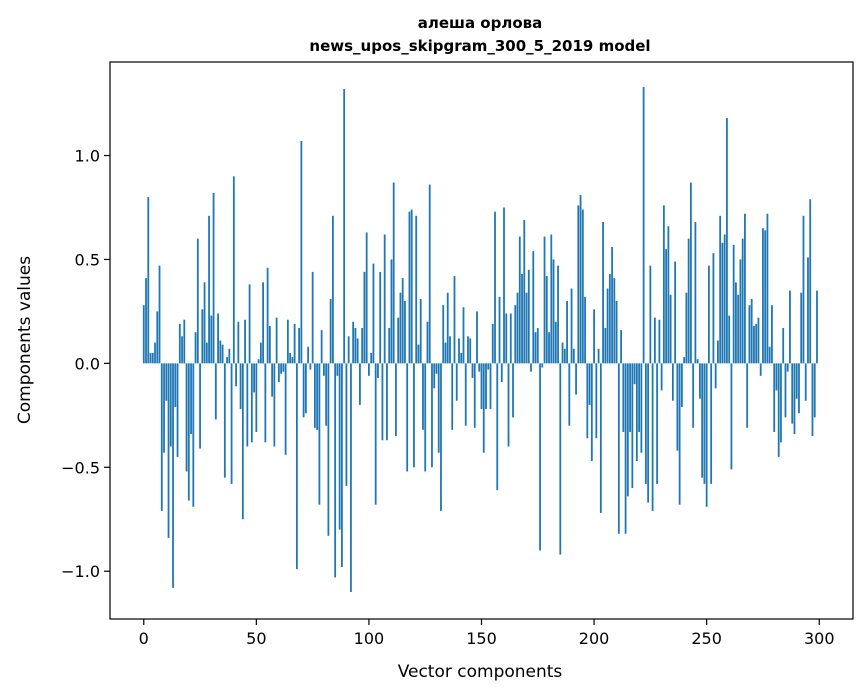 This screenshot has width=867, height=696. I want to click on y-tick-label-1: −0.5, so click(80, 467).